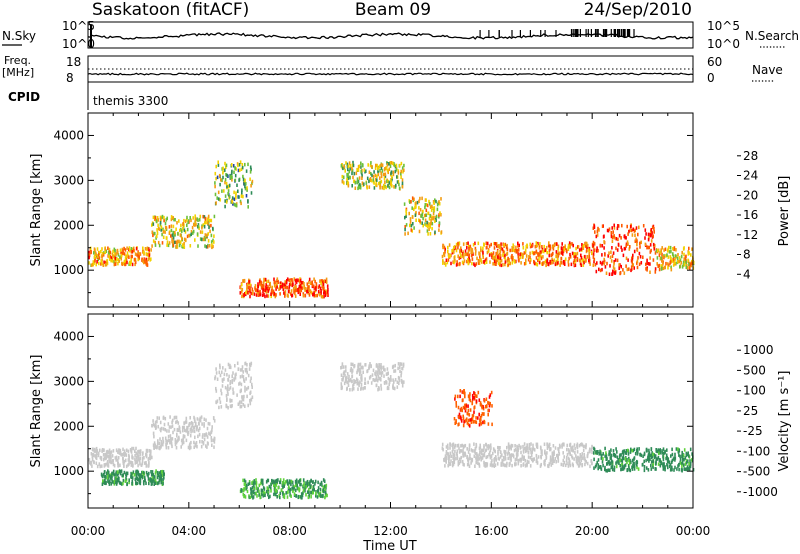 The height and width of the screenshot is (554, 800). What do you see at coordinates (747, 255) in the screenshot?
I see `colorbar-tick-label: 8` at bounding box center [747, 255].